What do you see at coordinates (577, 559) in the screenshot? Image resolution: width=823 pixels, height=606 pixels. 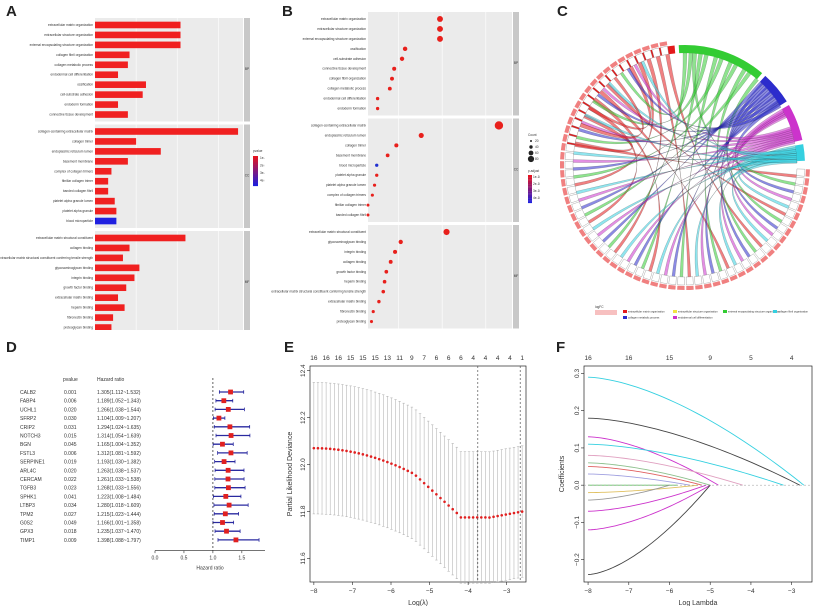 I see `panel-f-ytick: −0.2` at bounding box center [577, 559].